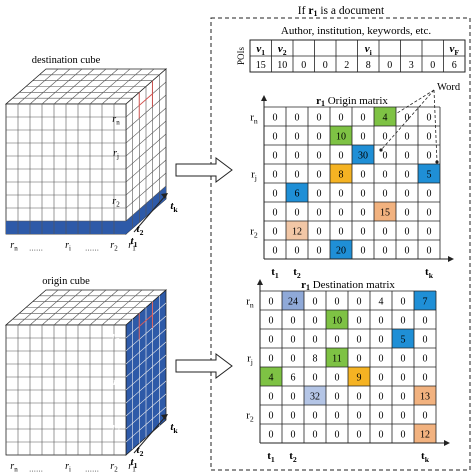 Image resolution: width=474 pixels, height=474 pixels. I want to click on destination_matrix-cell: 32, so click(315, 397).